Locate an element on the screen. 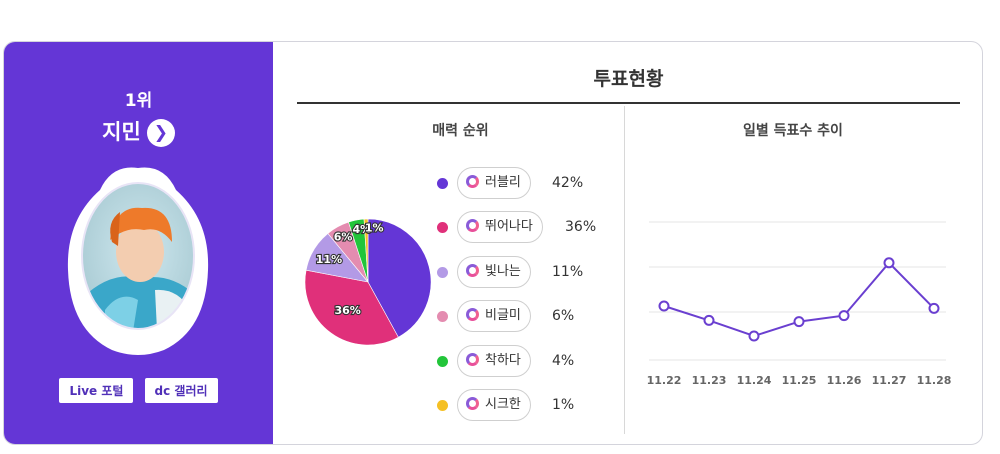  charm-button-shining: 빛나는 is located at coordinates (494, 271).